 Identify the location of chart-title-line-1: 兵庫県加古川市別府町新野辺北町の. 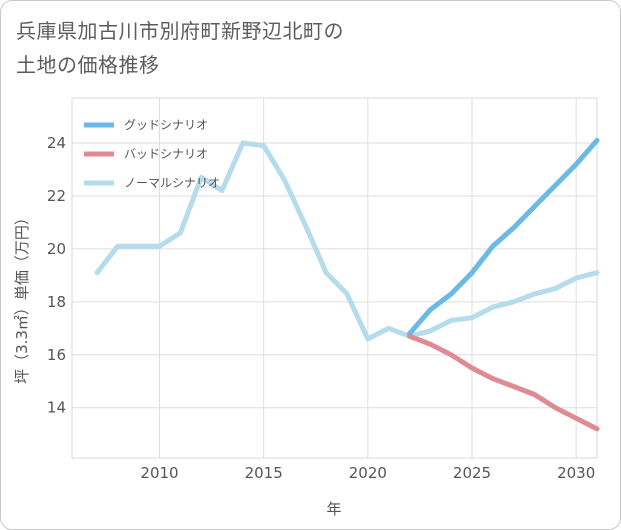
(180, 31).